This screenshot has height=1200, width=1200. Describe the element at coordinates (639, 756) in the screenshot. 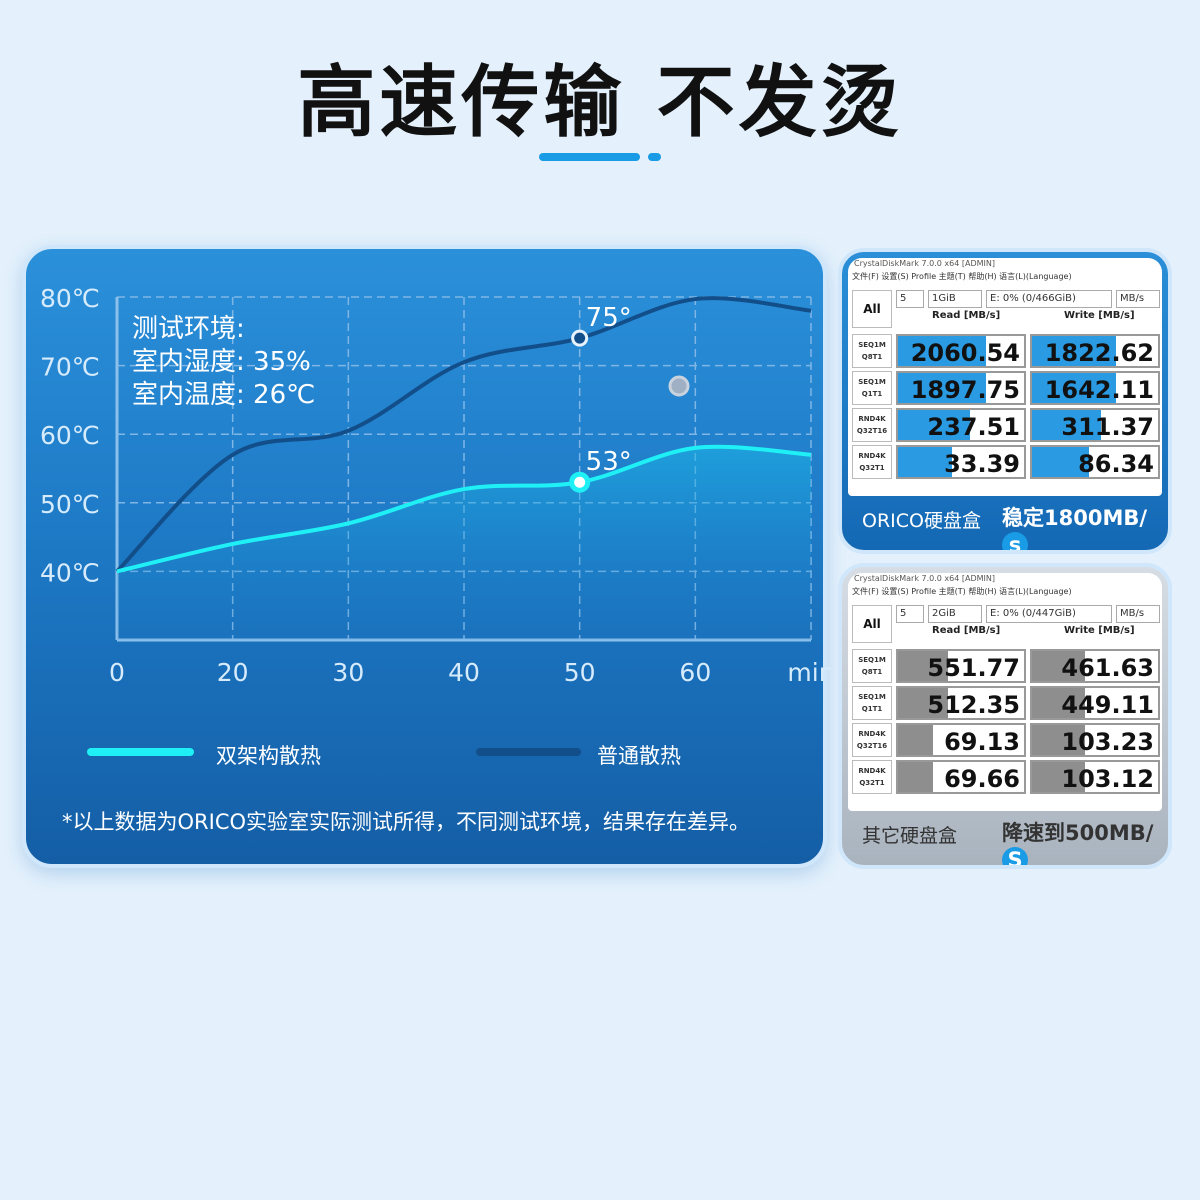

I see `legend-normal: 普通散热` at that location.